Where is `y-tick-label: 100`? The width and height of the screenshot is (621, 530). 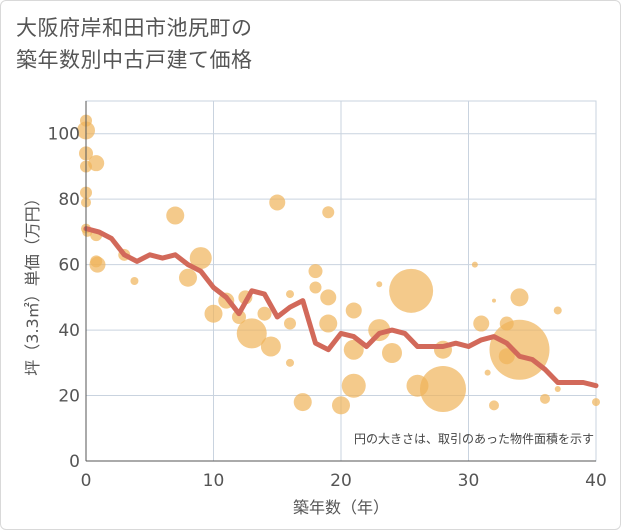
y-tick-label: 100 is located at coordinates (64, 135).